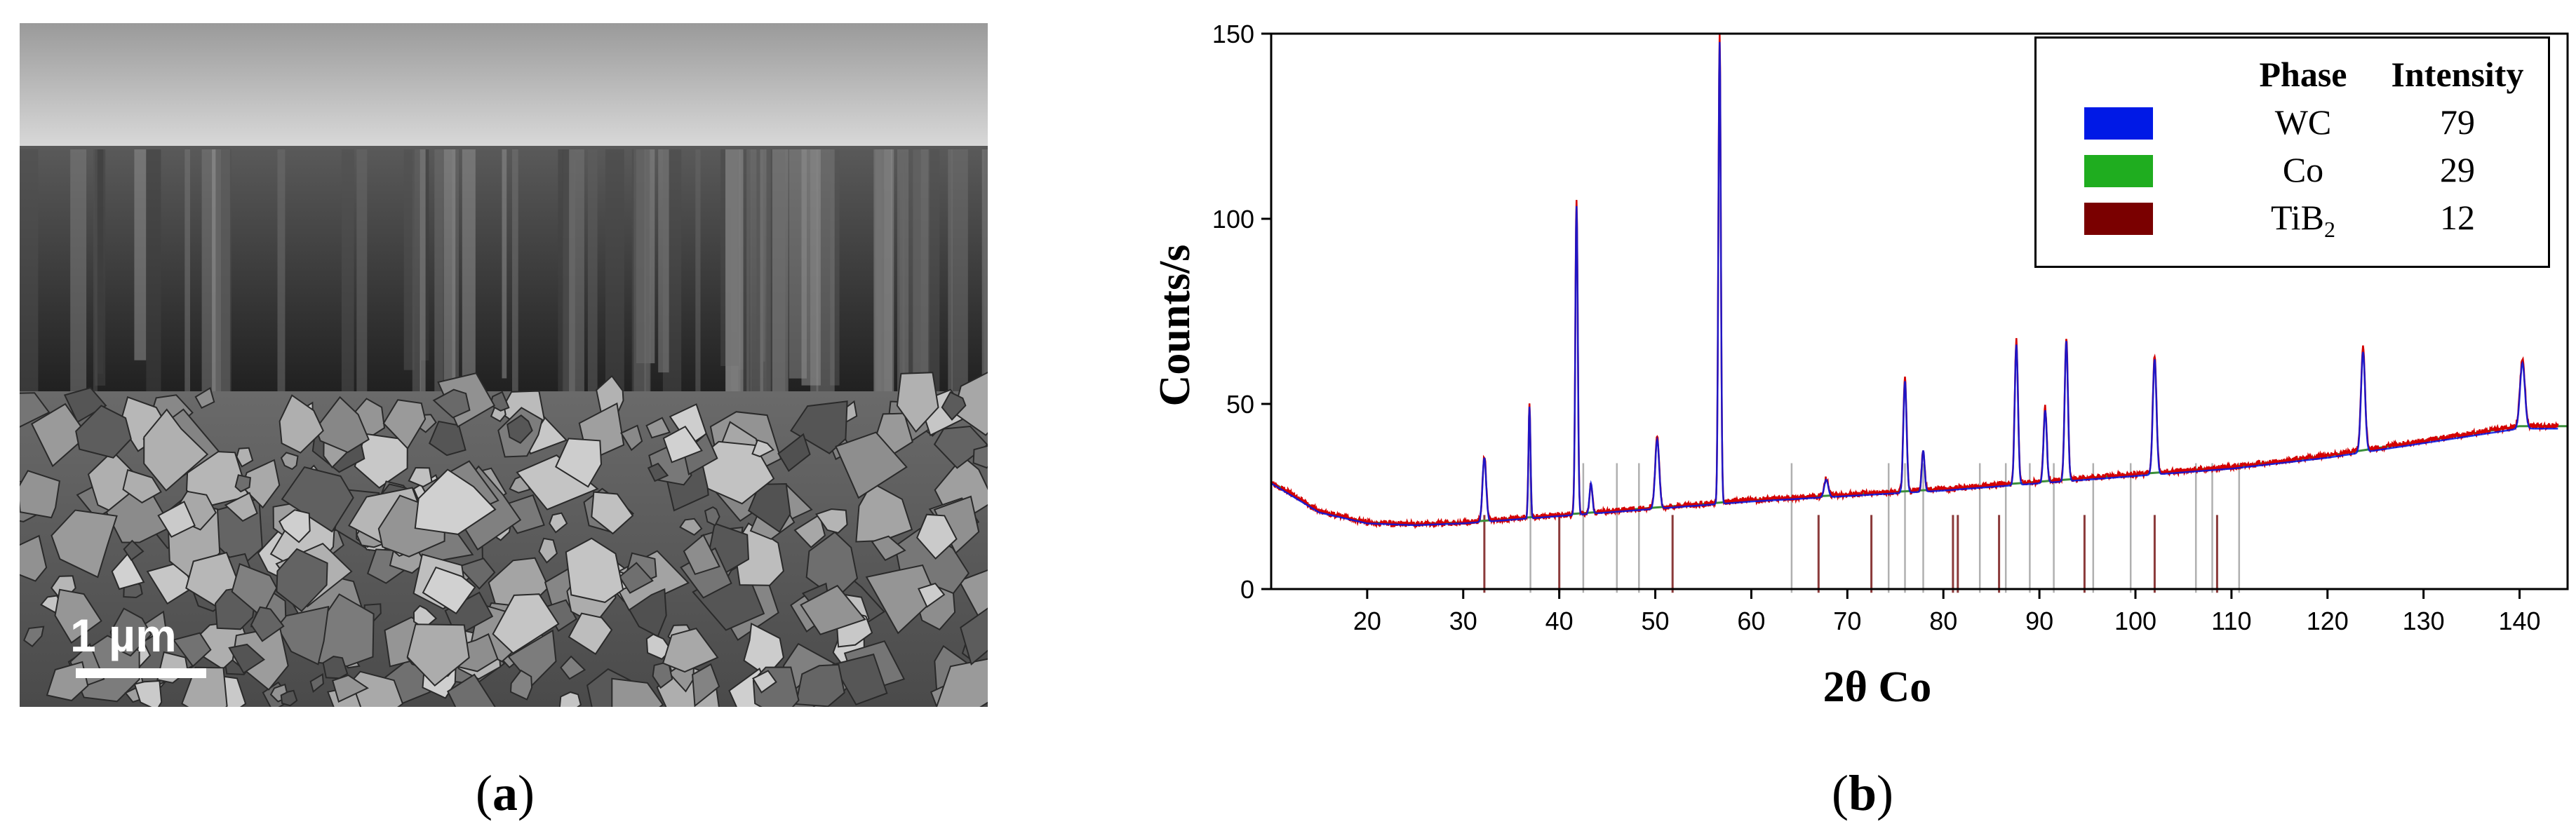 This screenshot has height=838, width=2576. I want to click on legend-intensity-co: 29, so click(2458, 169).